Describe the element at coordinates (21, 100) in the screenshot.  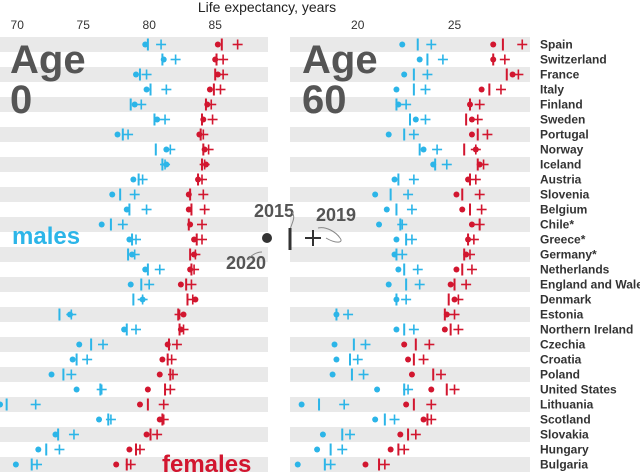
I see `panel-label-age0-line2: 0` at that location.